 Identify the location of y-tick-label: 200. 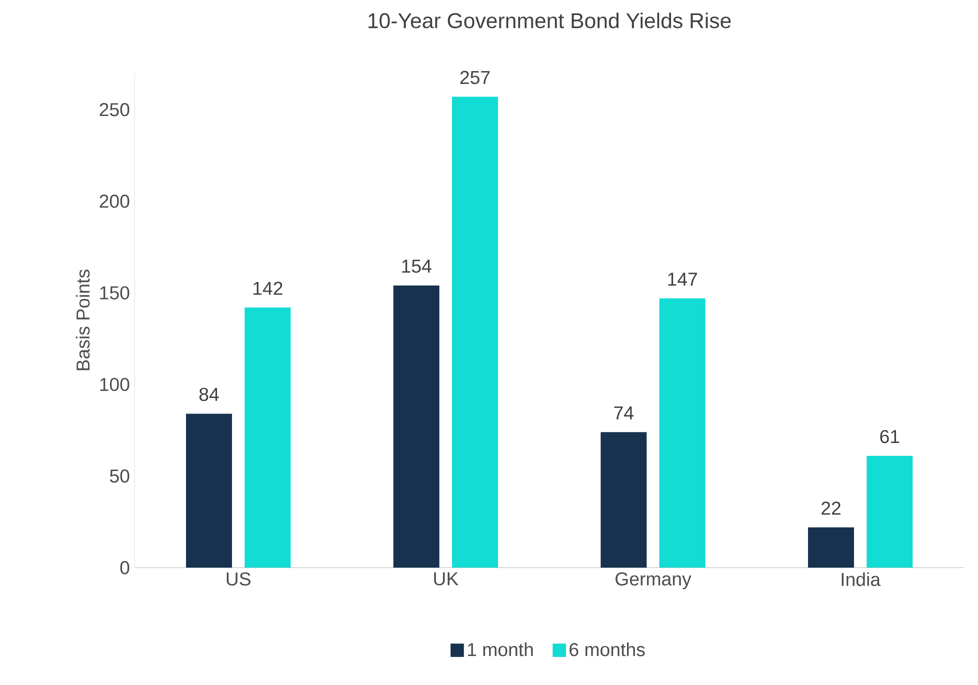
(115, 201).